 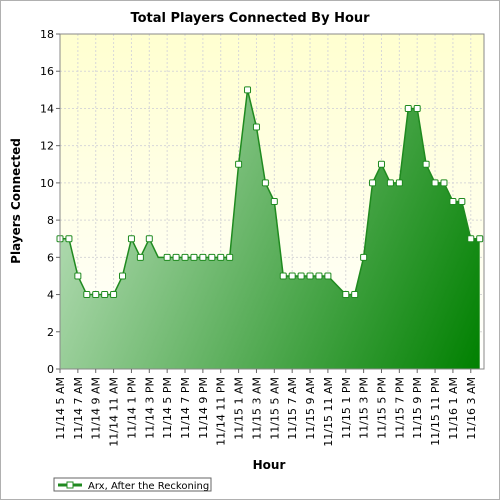 I want to click on x-tick-label: 11/14 5 AM, so click(x=60, y=408).